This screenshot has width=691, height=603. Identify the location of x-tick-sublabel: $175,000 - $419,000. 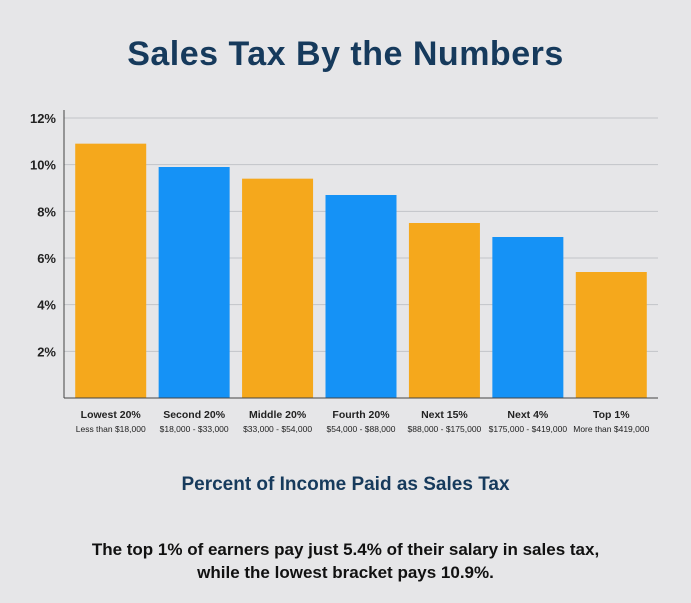
(528, 429).